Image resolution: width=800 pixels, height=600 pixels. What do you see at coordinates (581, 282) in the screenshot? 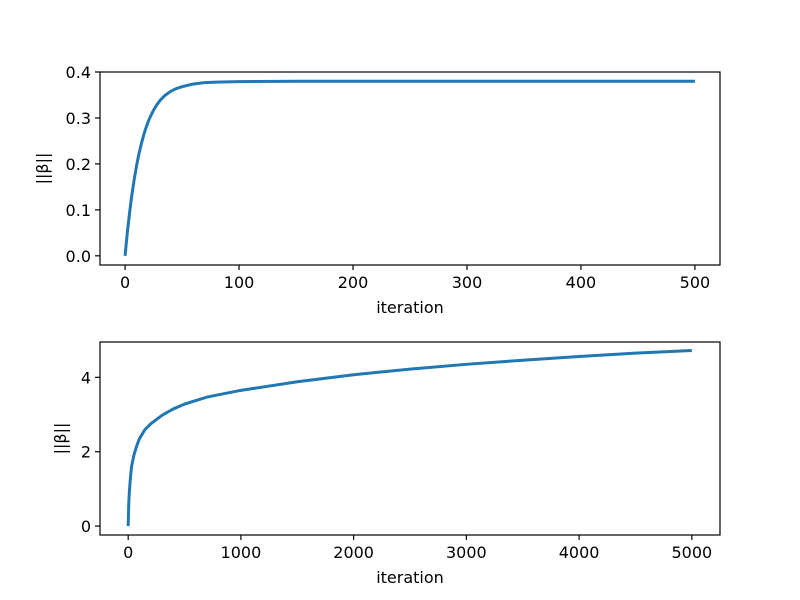
I see `x-tick-label: 400` at bounding box center [581, 282].